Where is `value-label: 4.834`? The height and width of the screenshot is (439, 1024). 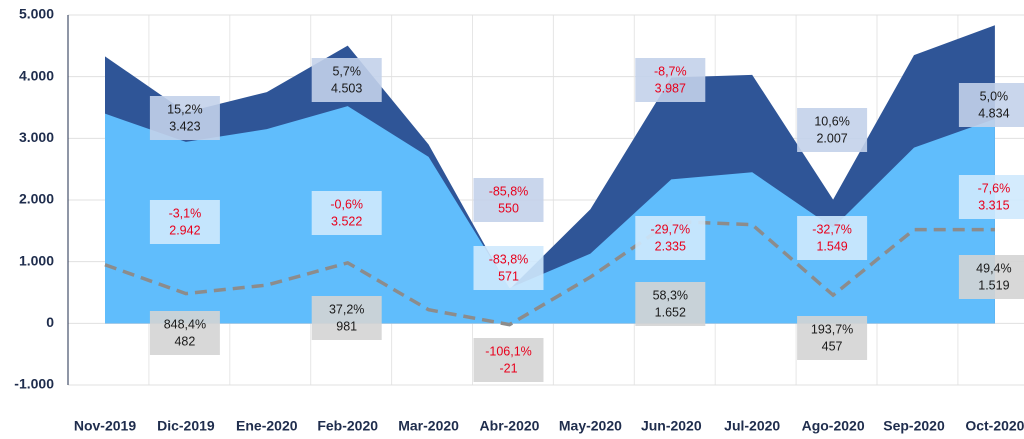 value-label: 4.834 is located at coordinates (993, 113).